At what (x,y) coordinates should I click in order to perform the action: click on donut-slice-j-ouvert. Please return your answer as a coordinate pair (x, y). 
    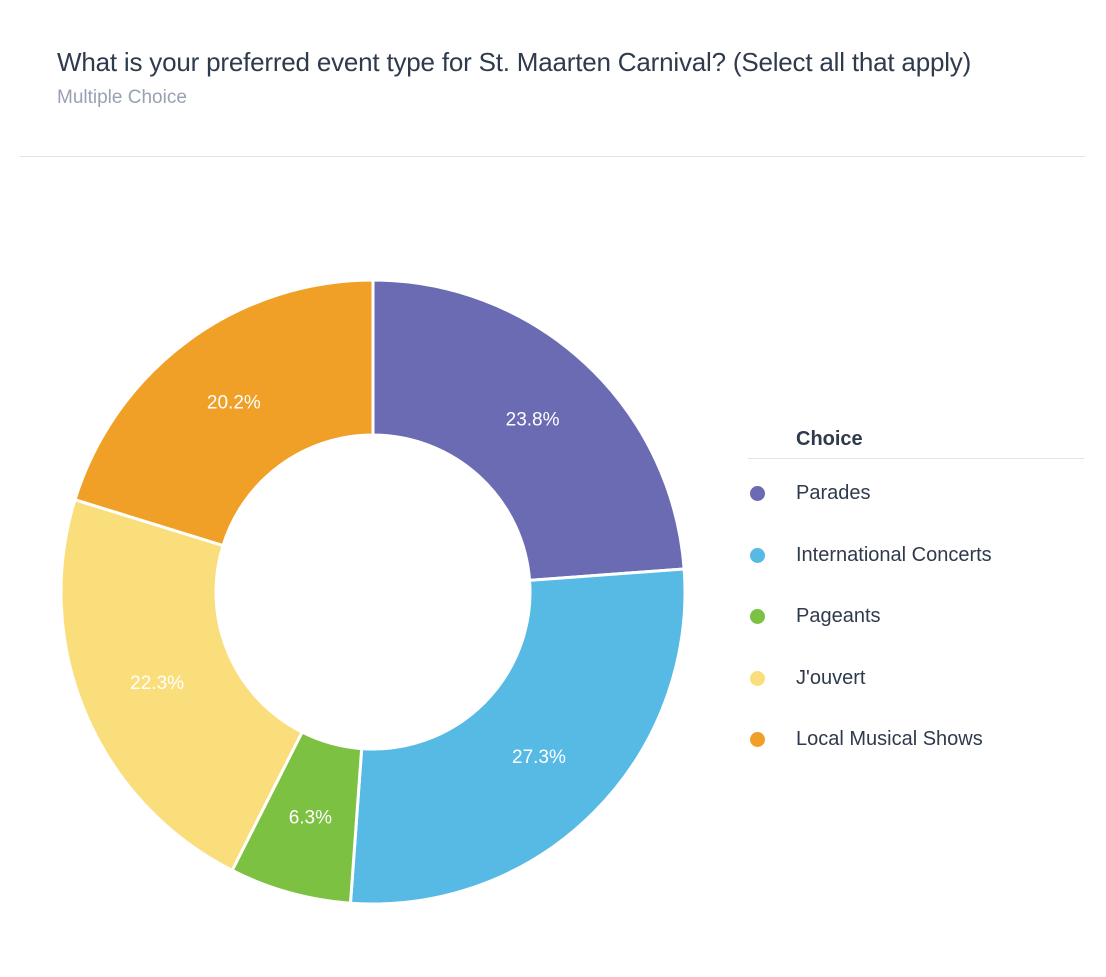
    Looking at the image, I should click on (182, 685).